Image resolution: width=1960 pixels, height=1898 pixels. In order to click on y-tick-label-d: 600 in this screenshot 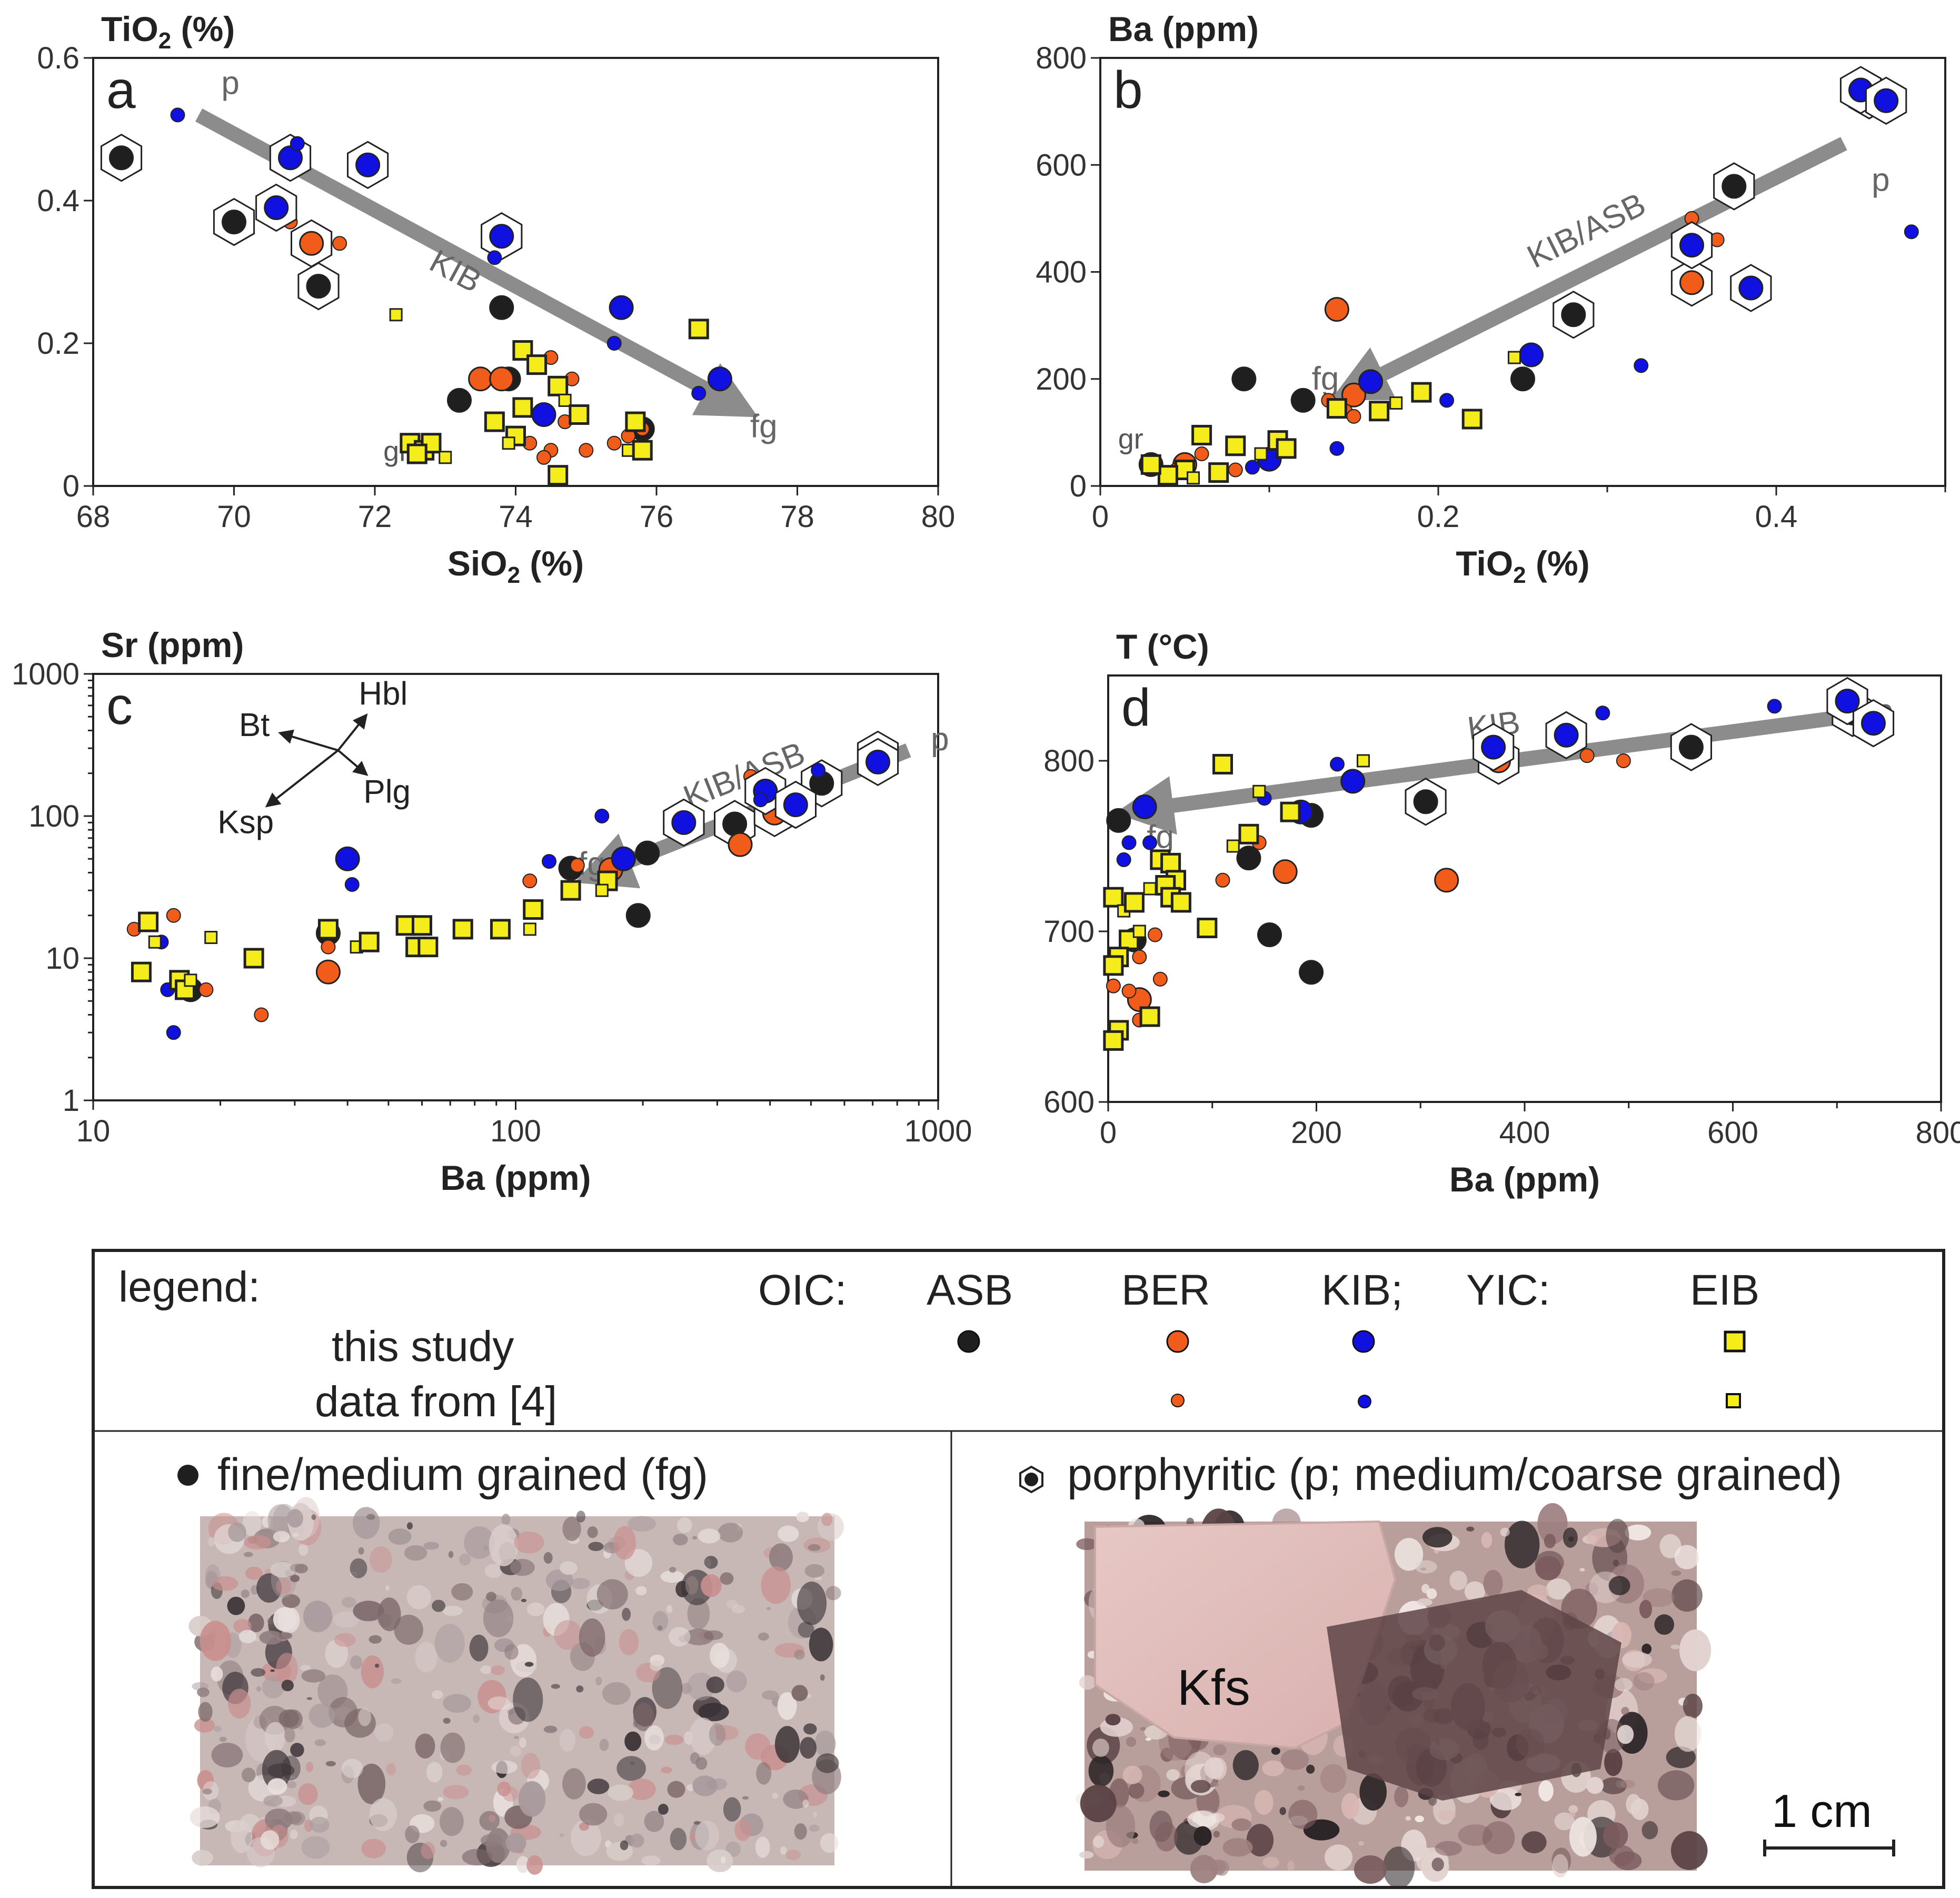, I will do `click(1069, 1102)`.